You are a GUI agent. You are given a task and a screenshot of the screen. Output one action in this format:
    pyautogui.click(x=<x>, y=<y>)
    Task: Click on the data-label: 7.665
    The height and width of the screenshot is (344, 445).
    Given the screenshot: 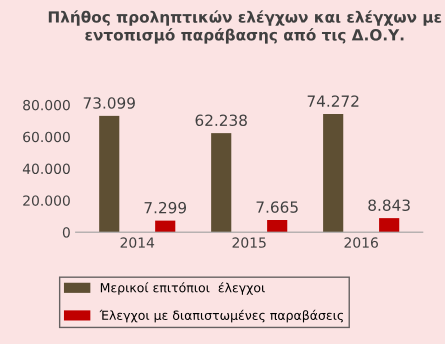 What is the action you would take?
    pyautogui.click(x=277, y=207)
    